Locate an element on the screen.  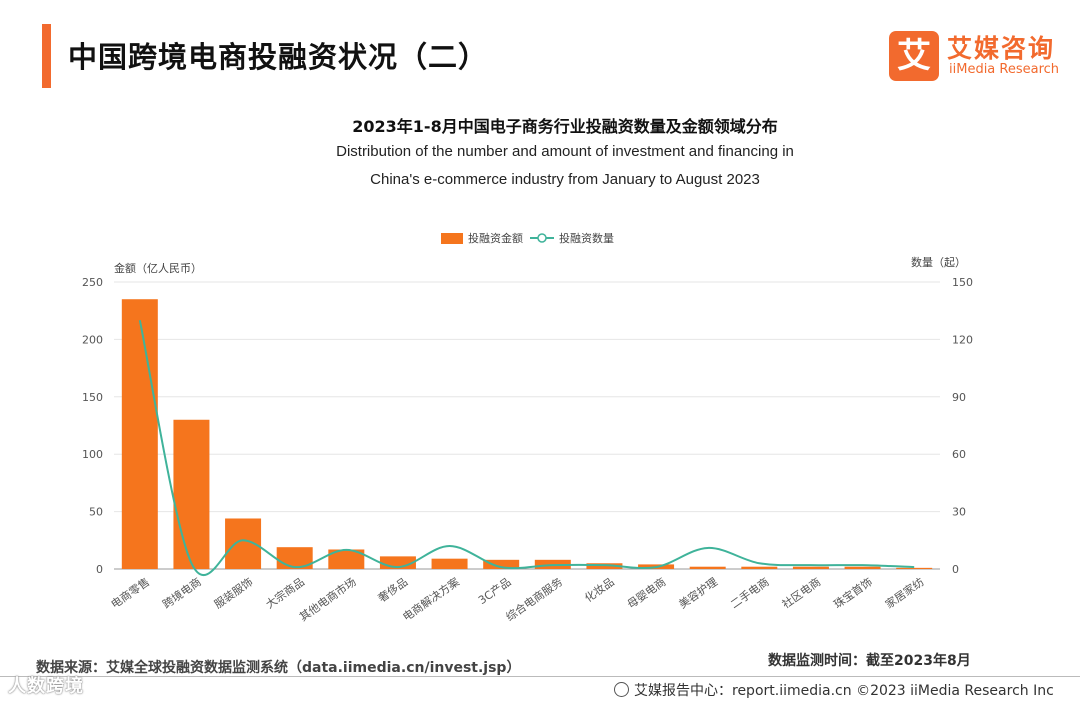
y-left-axis-label: 金额（亿人民币） is located at coordinates (158, 268).